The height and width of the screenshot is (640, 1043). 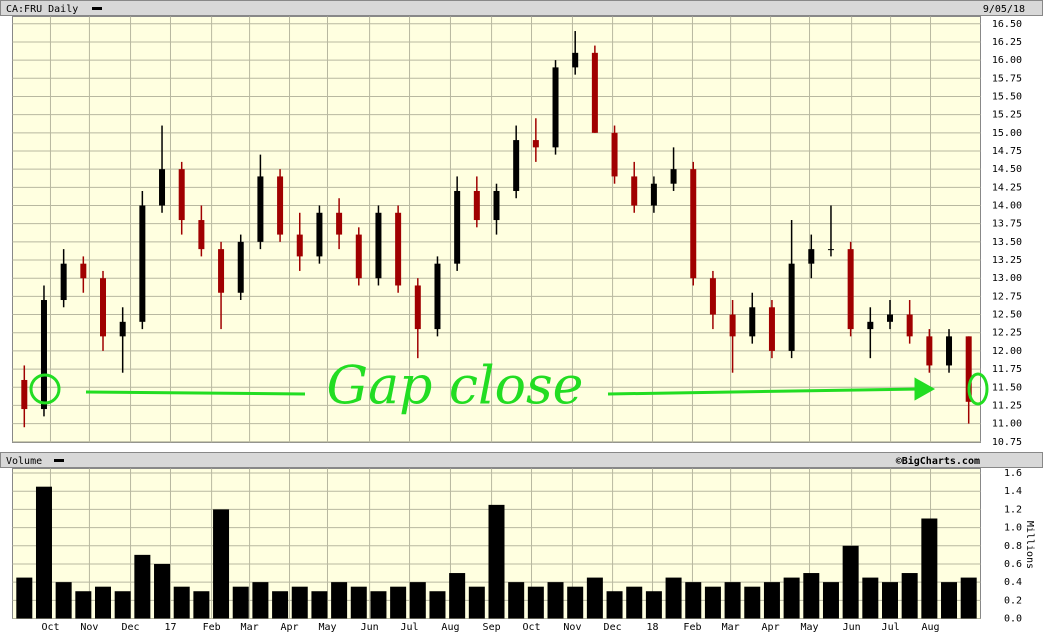 I want to click on x-tick-label: Jul, so click(x=891, y=627).